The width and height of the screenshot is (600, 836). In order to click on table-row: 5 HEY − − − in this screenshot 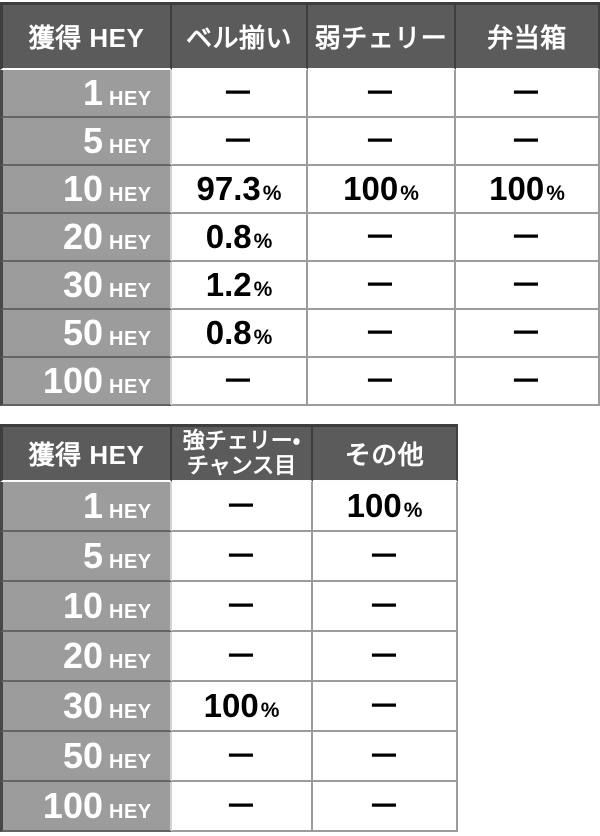, I will do `click(300, 142)`.